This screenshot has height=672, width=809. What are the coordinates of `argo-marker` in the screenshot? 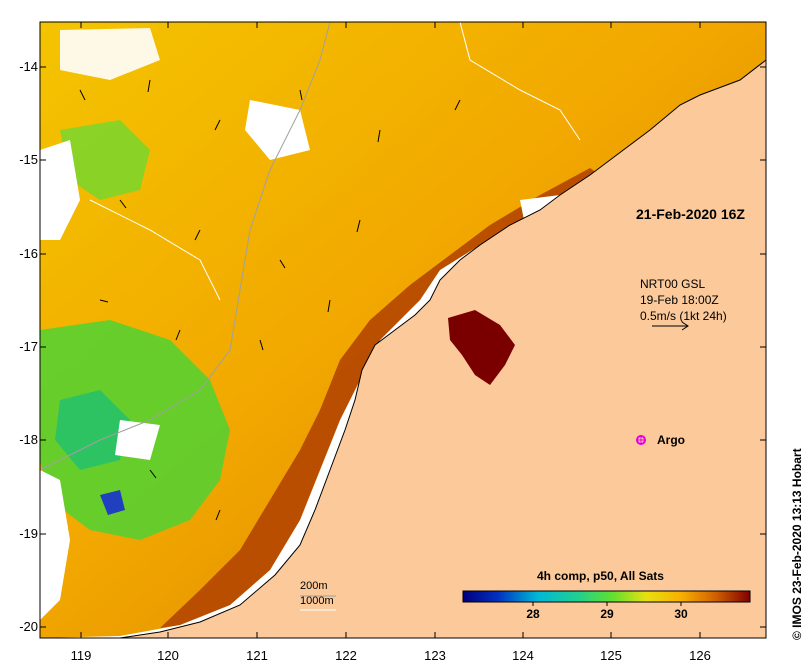 It's located at (641, 440).